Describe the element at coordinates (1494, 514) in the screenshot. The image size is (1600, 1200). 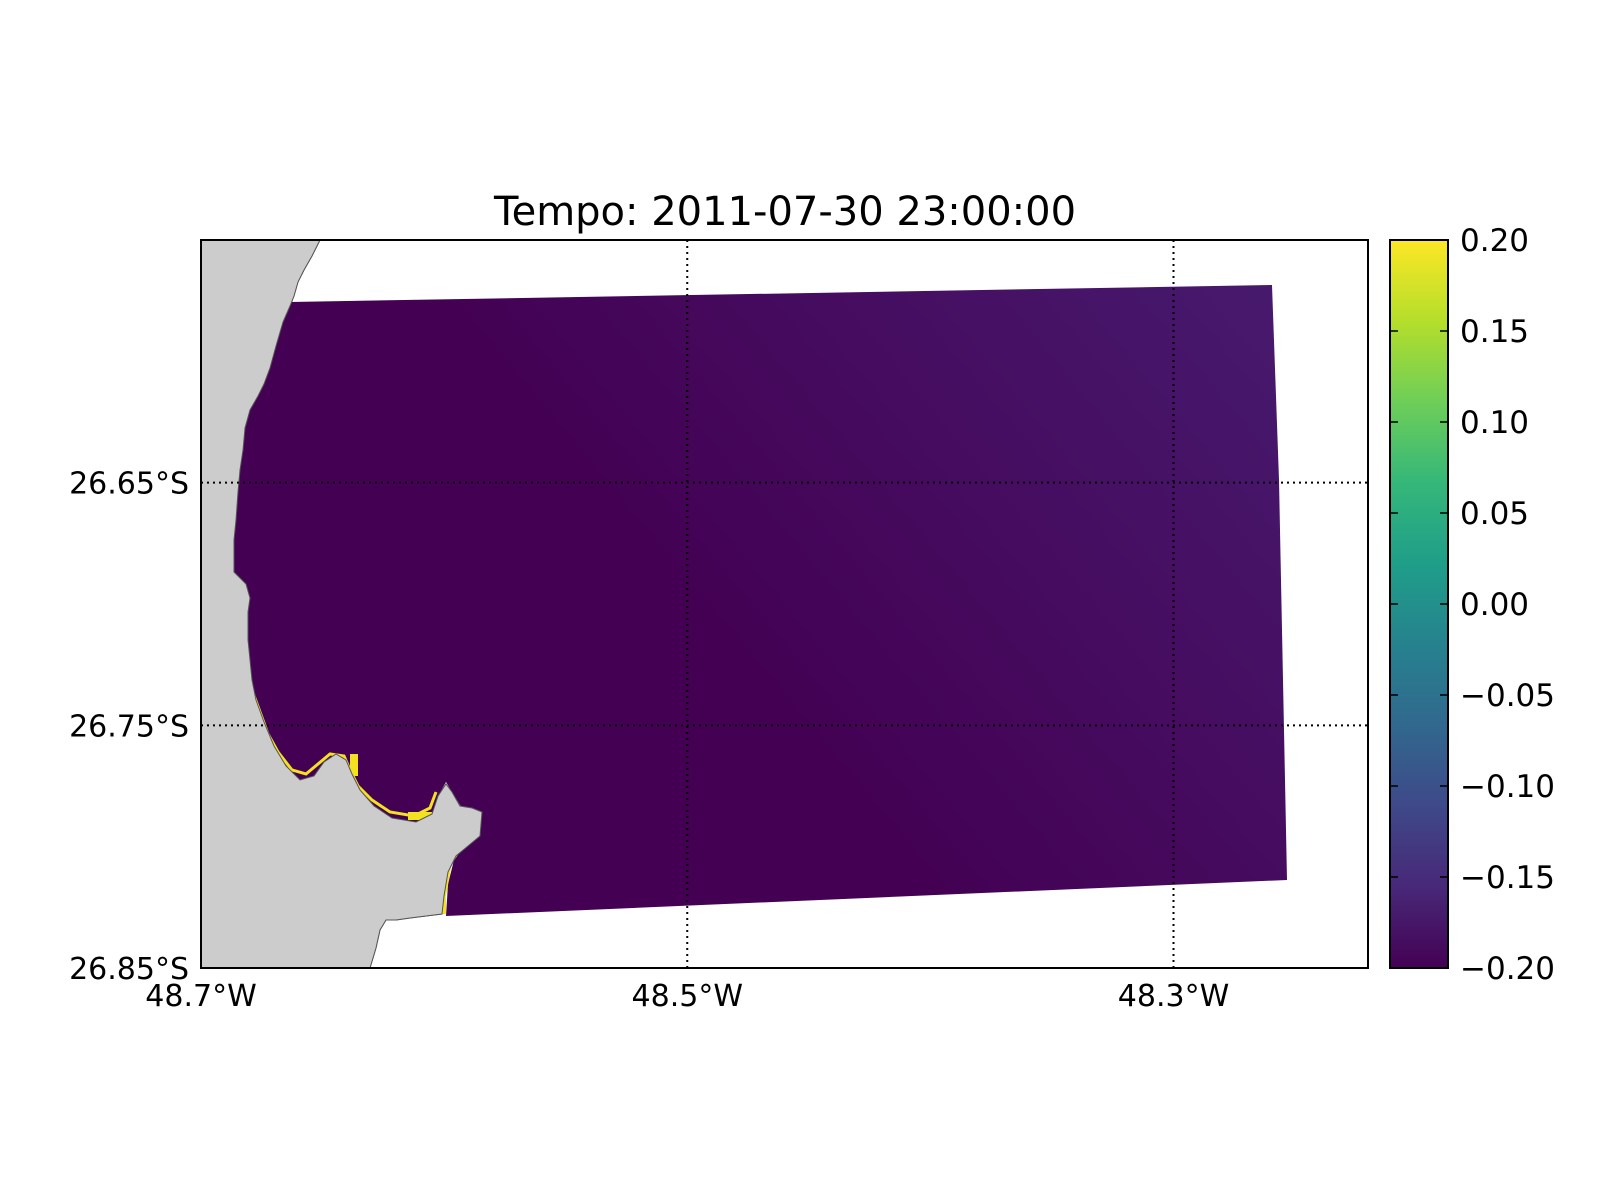
I see `colorbar-tick-label: 0.05` at that location.